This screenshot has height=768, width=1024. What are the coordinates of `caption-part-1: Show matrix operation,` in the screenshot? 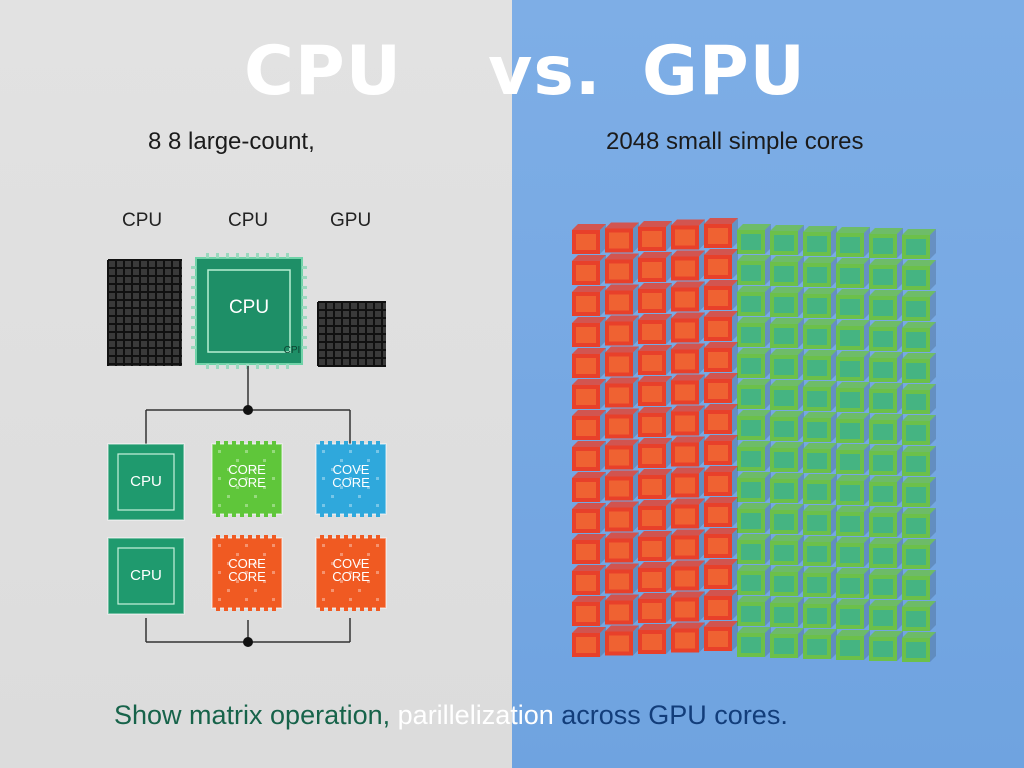 It's located at (252, 715).